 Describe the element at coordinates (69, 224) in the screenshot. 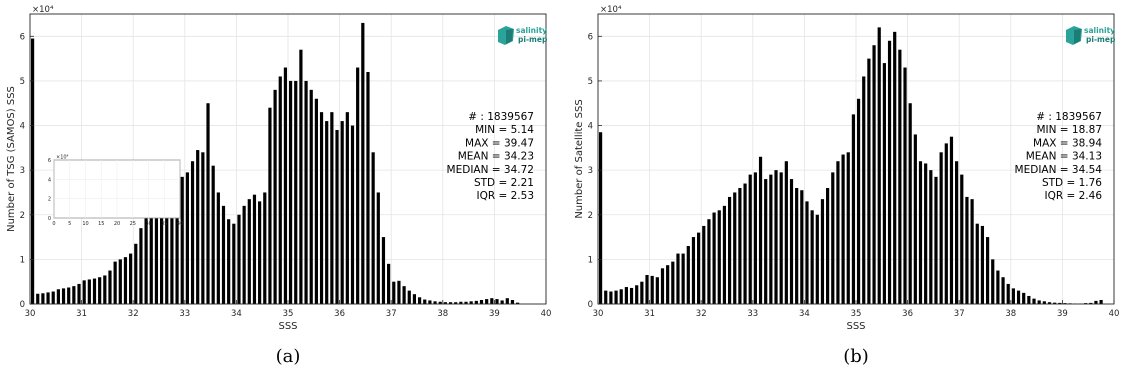

I see `inset-x-tick-label: 5` at that location.